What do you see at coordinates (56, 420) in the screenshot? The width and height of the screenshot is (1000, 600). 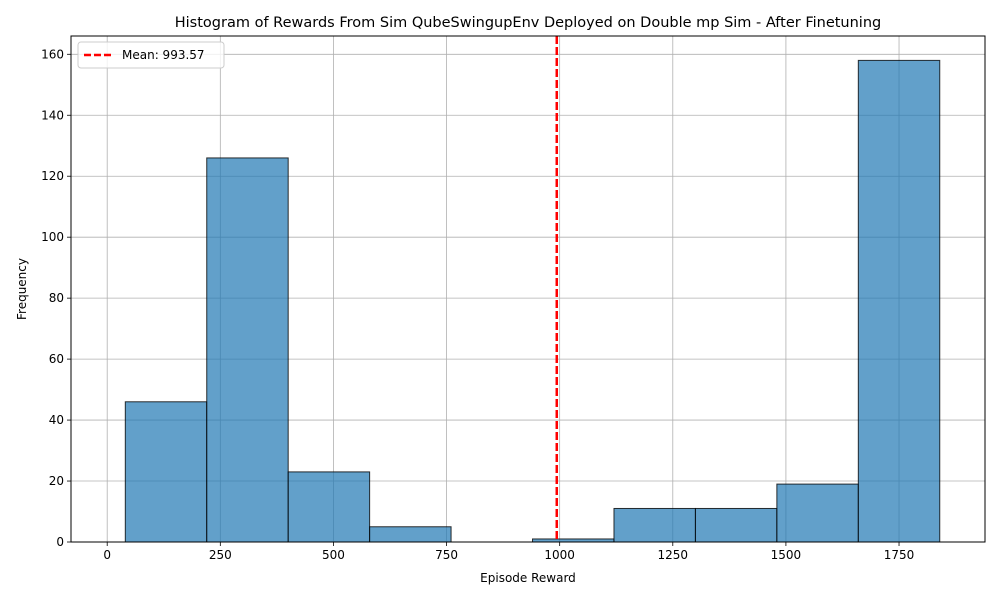 I see `y-tick-label: 40` at bounding box center [56, 420].